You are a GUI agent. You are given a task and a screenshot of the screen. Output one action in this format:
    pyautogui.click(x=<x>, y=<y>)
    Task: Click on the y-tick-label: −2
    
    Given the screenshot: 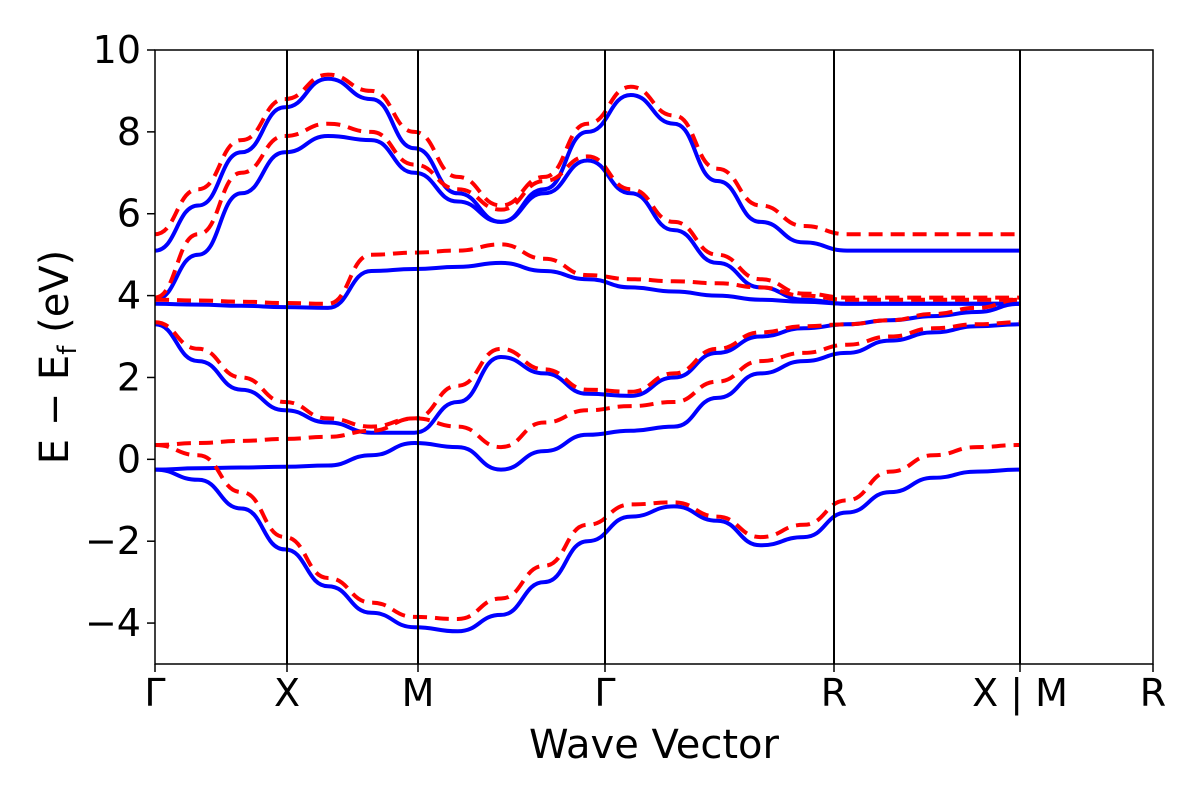 What is the action you would take?
    pyautogui.click(x=113, y=541)
    